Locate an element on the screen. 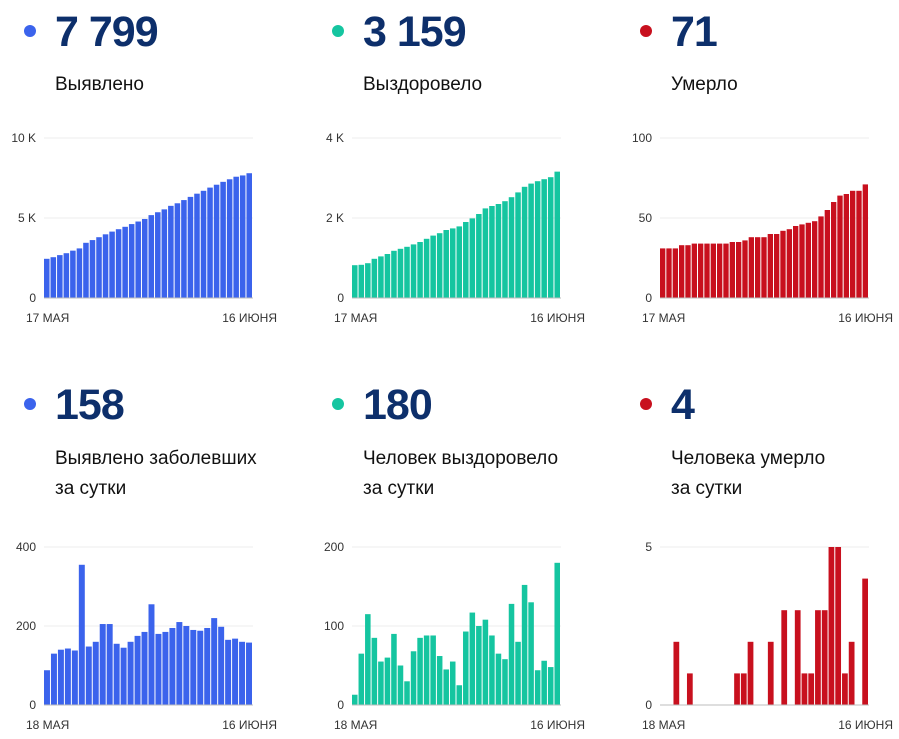 This screenshot has width=899, height=739. bar-chart: 0 100 200 18 МАЯ 16 ИЮНЯ is located at coordinates (454, 636).